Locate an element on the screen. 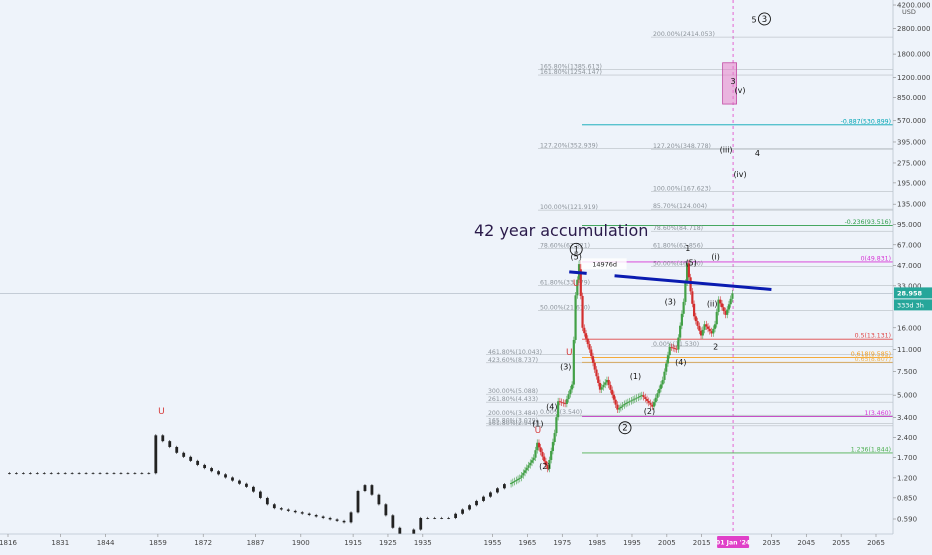 This screenshot has height=555, width=932. wave-label: (2) is located at coordinates (544, 466).